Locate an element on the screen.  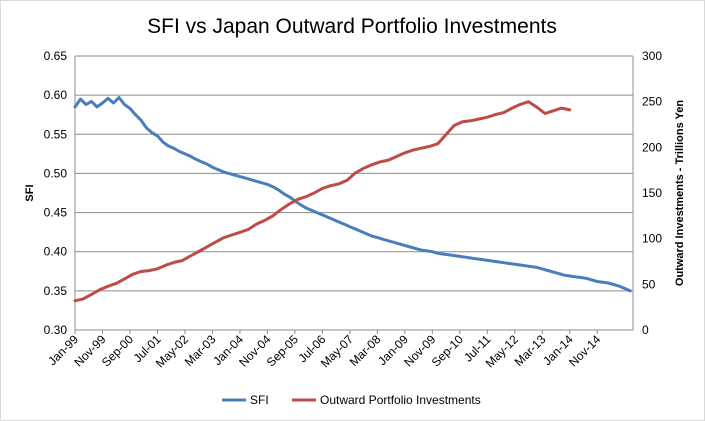
y-tick-label: 0.65 is located at coordinates (56, 56).